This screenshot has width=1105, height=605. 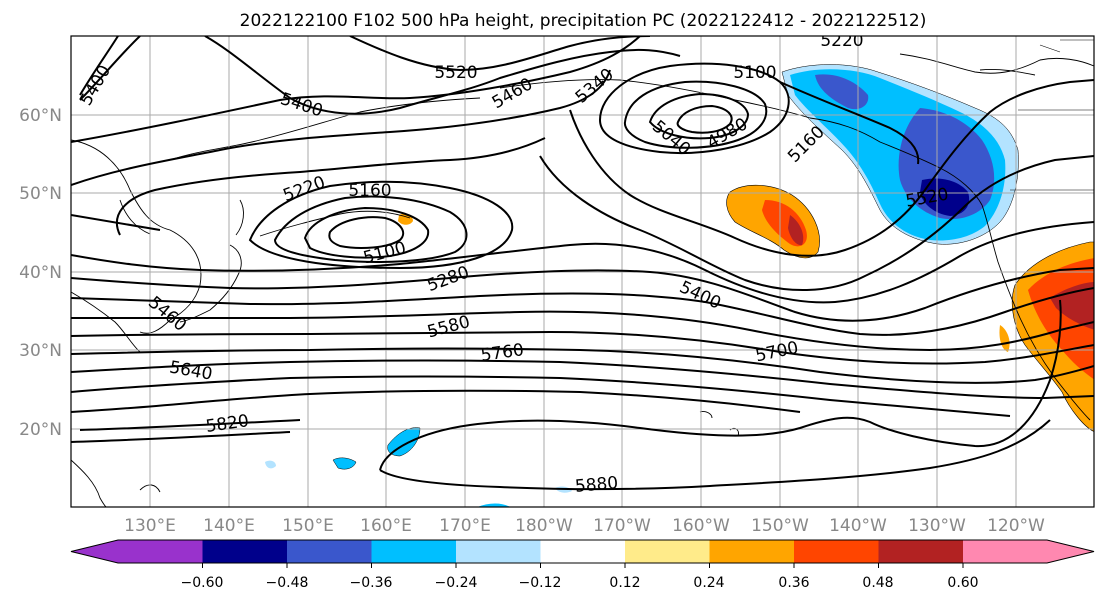 I want to click on colorbar-tick-label: −0.24, so click(x=456, y=583).